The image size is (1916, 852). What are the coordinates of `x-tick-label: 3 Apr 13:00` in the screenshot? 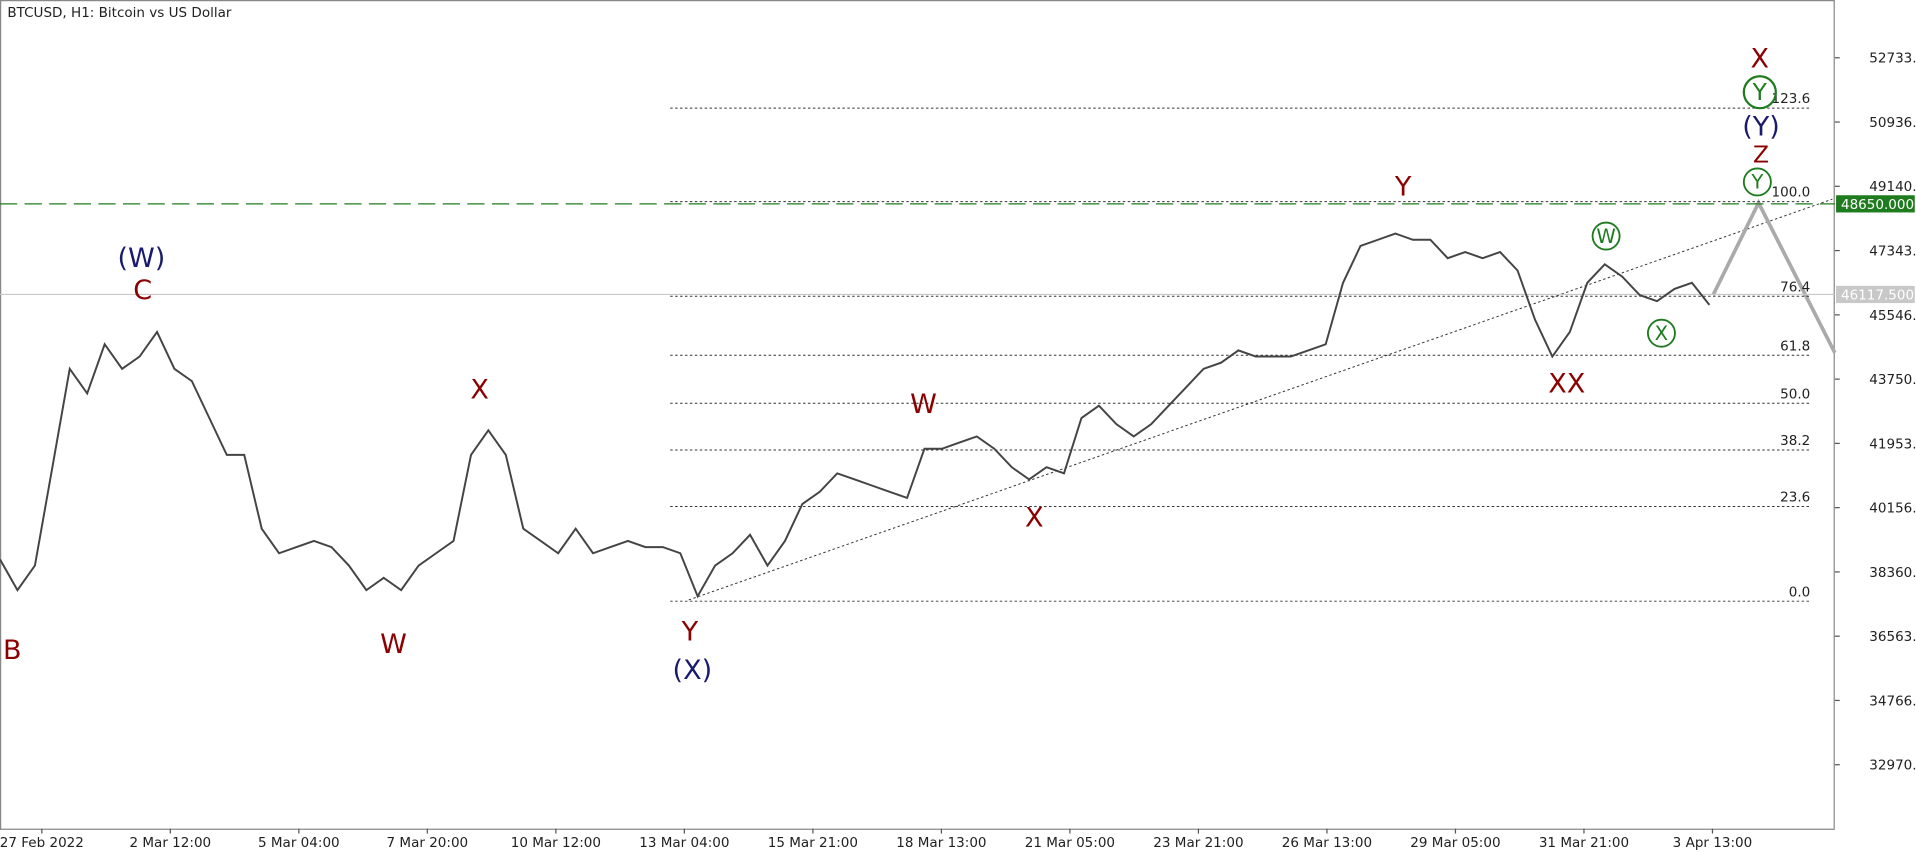 It's located at (1713, 843).